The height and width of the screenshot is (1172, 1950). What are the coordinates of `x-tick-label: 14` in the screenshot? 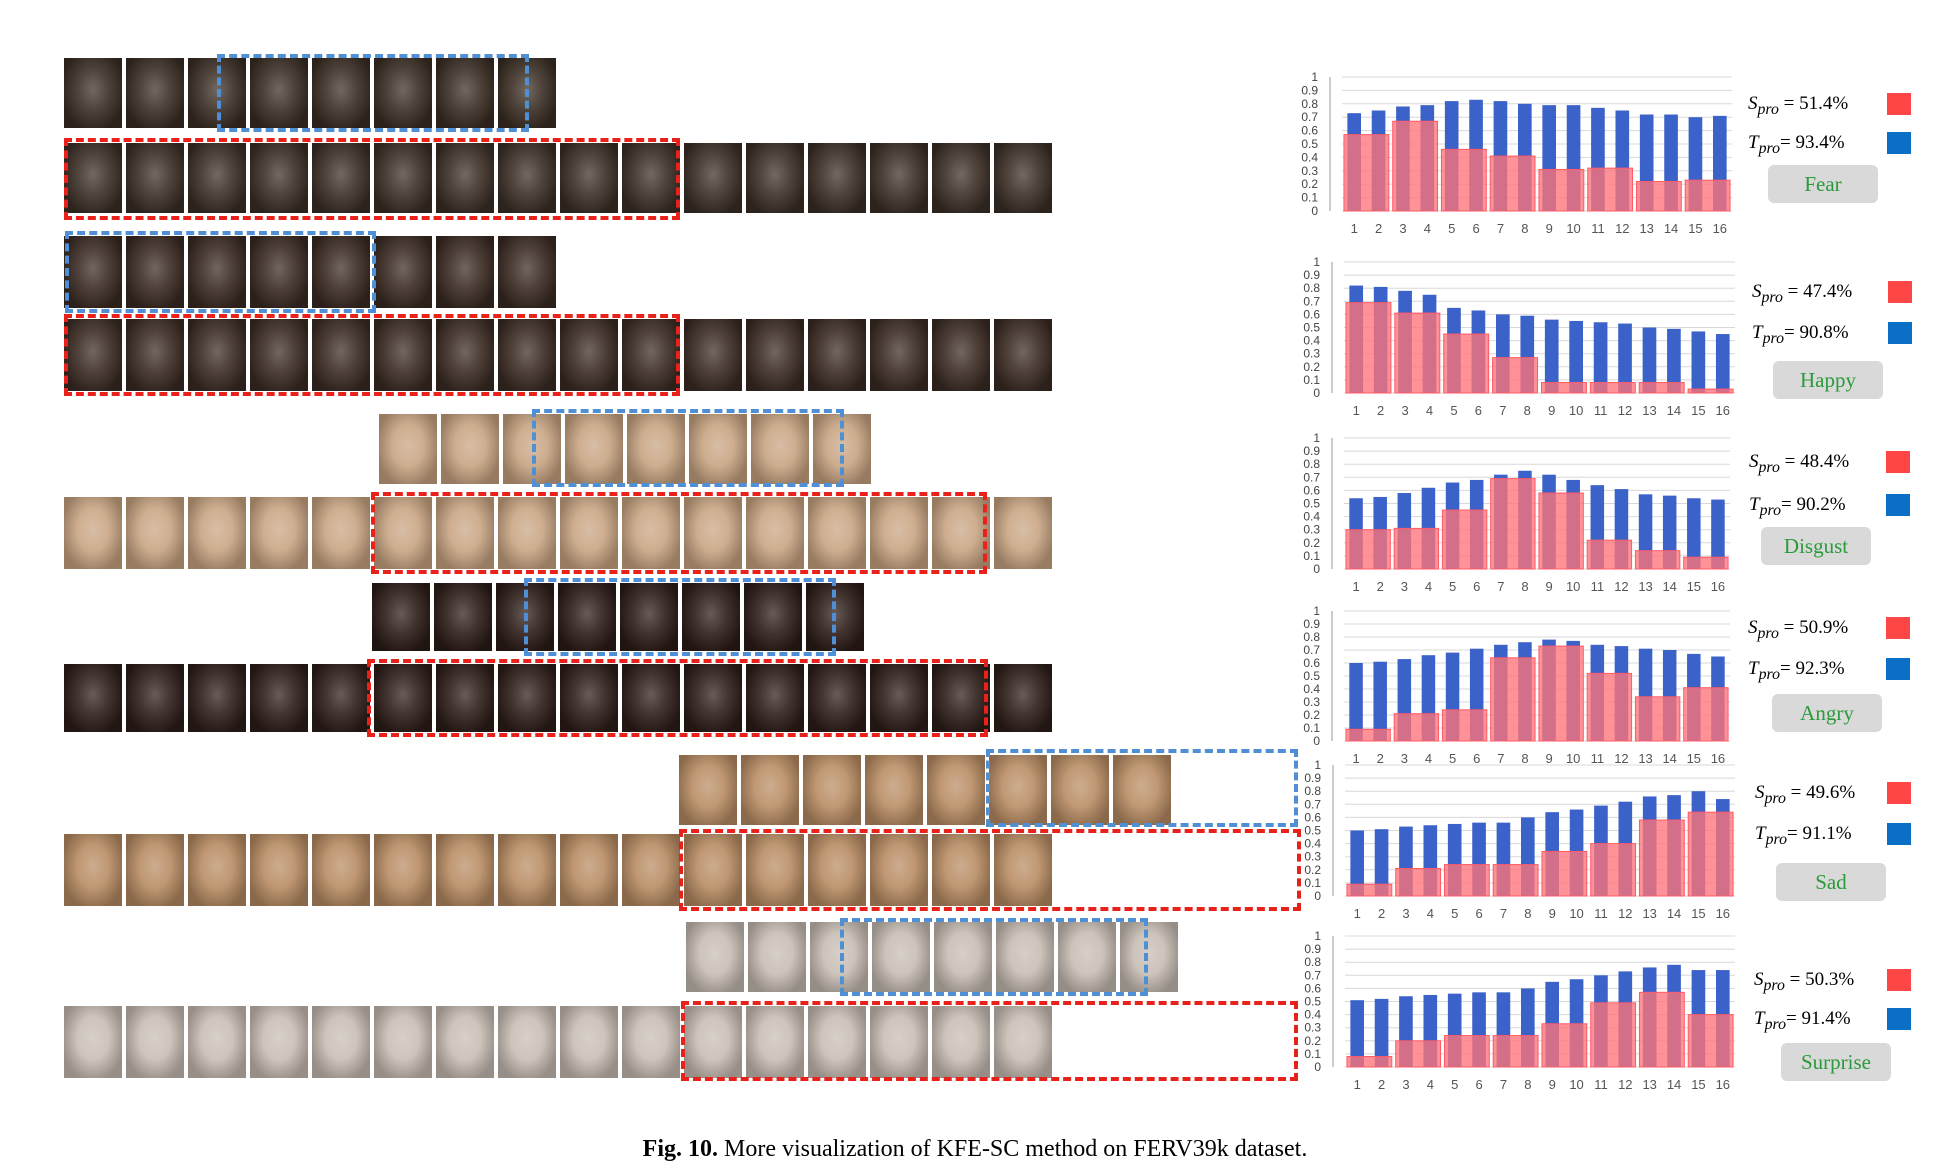 It's located at (1669, 586).